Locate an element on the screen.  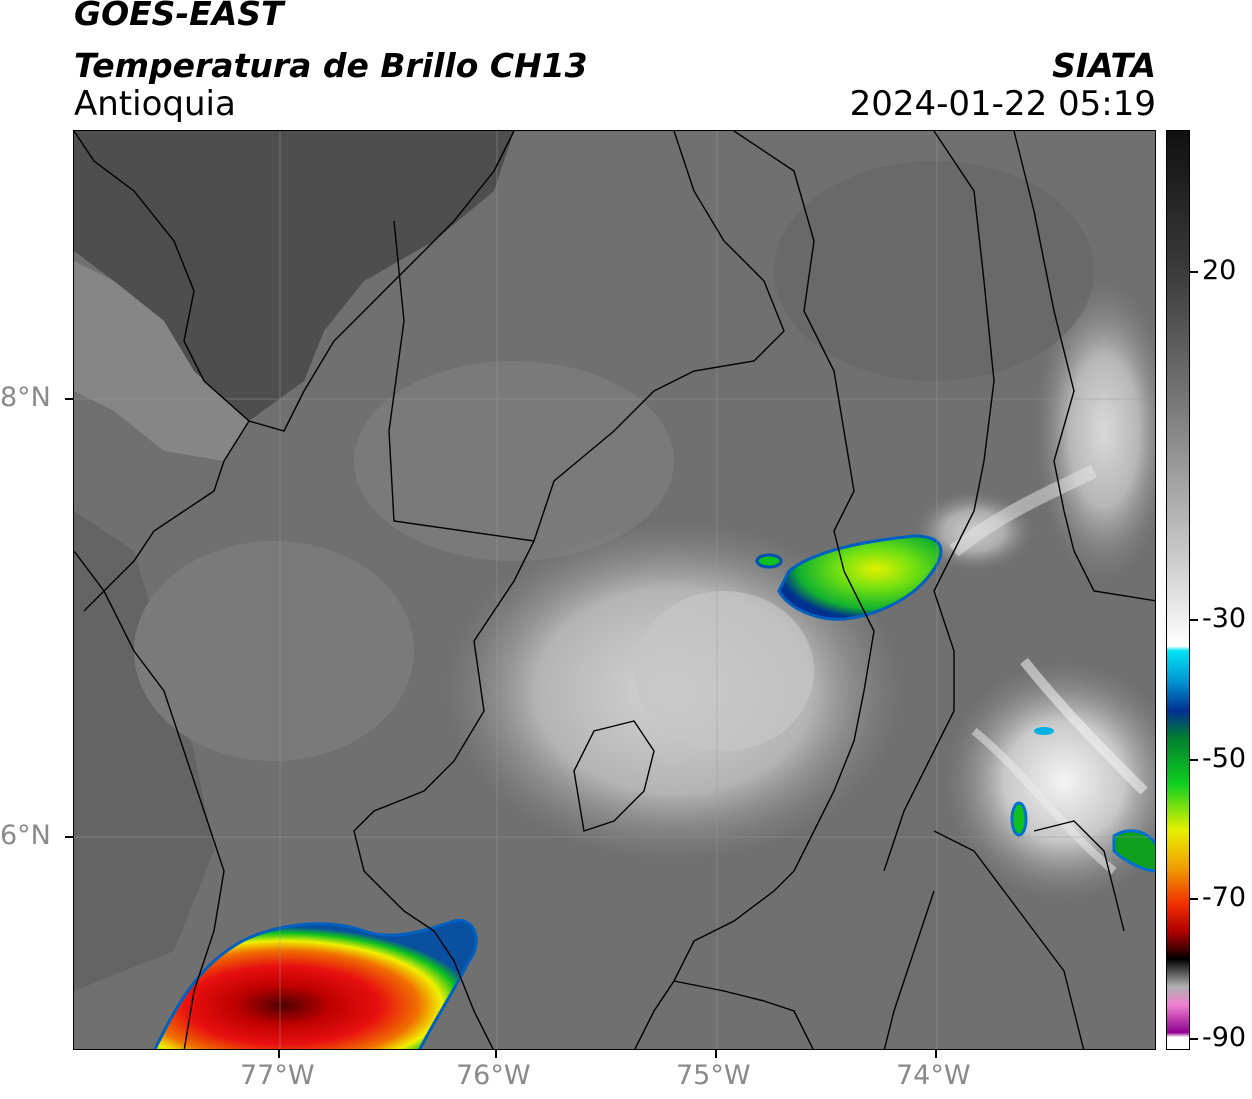
timestamp-label: 2024-01-22 05:19 is located at coordinates (1002, 104).